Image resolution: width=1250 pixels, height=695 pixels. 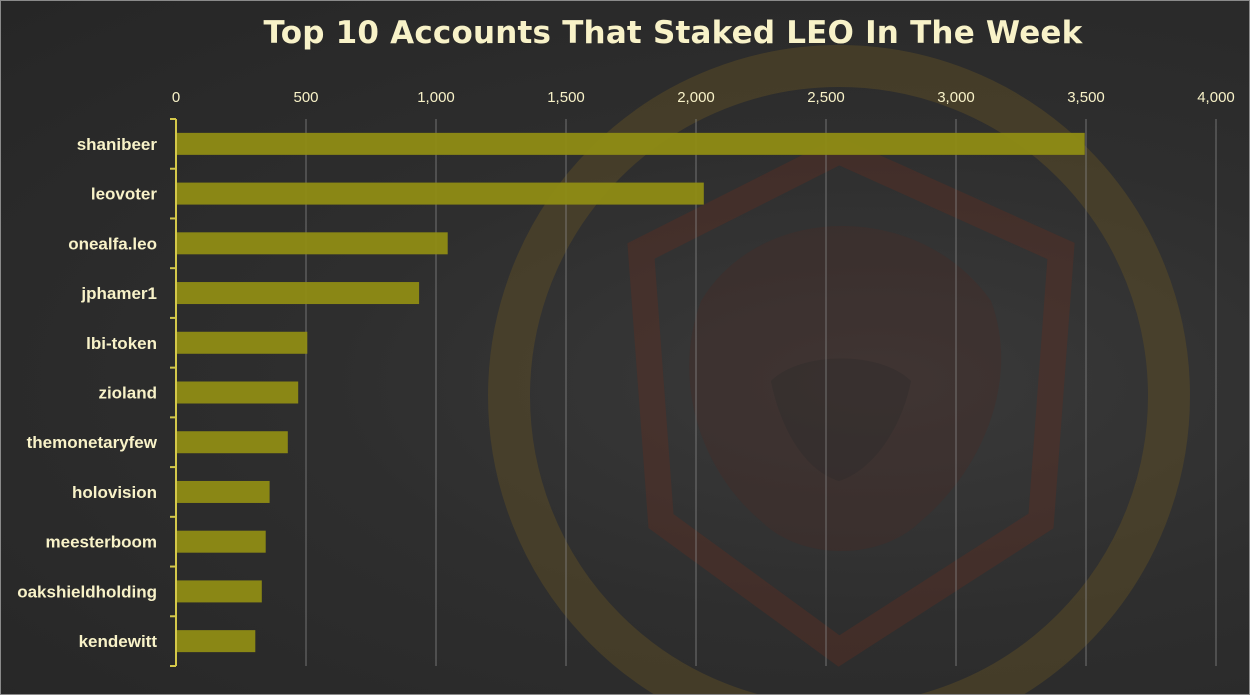 What do you see at coordinates (114, 492) in the screenshot?
I see `category-label: holovision` at bounding box center [114, 492].